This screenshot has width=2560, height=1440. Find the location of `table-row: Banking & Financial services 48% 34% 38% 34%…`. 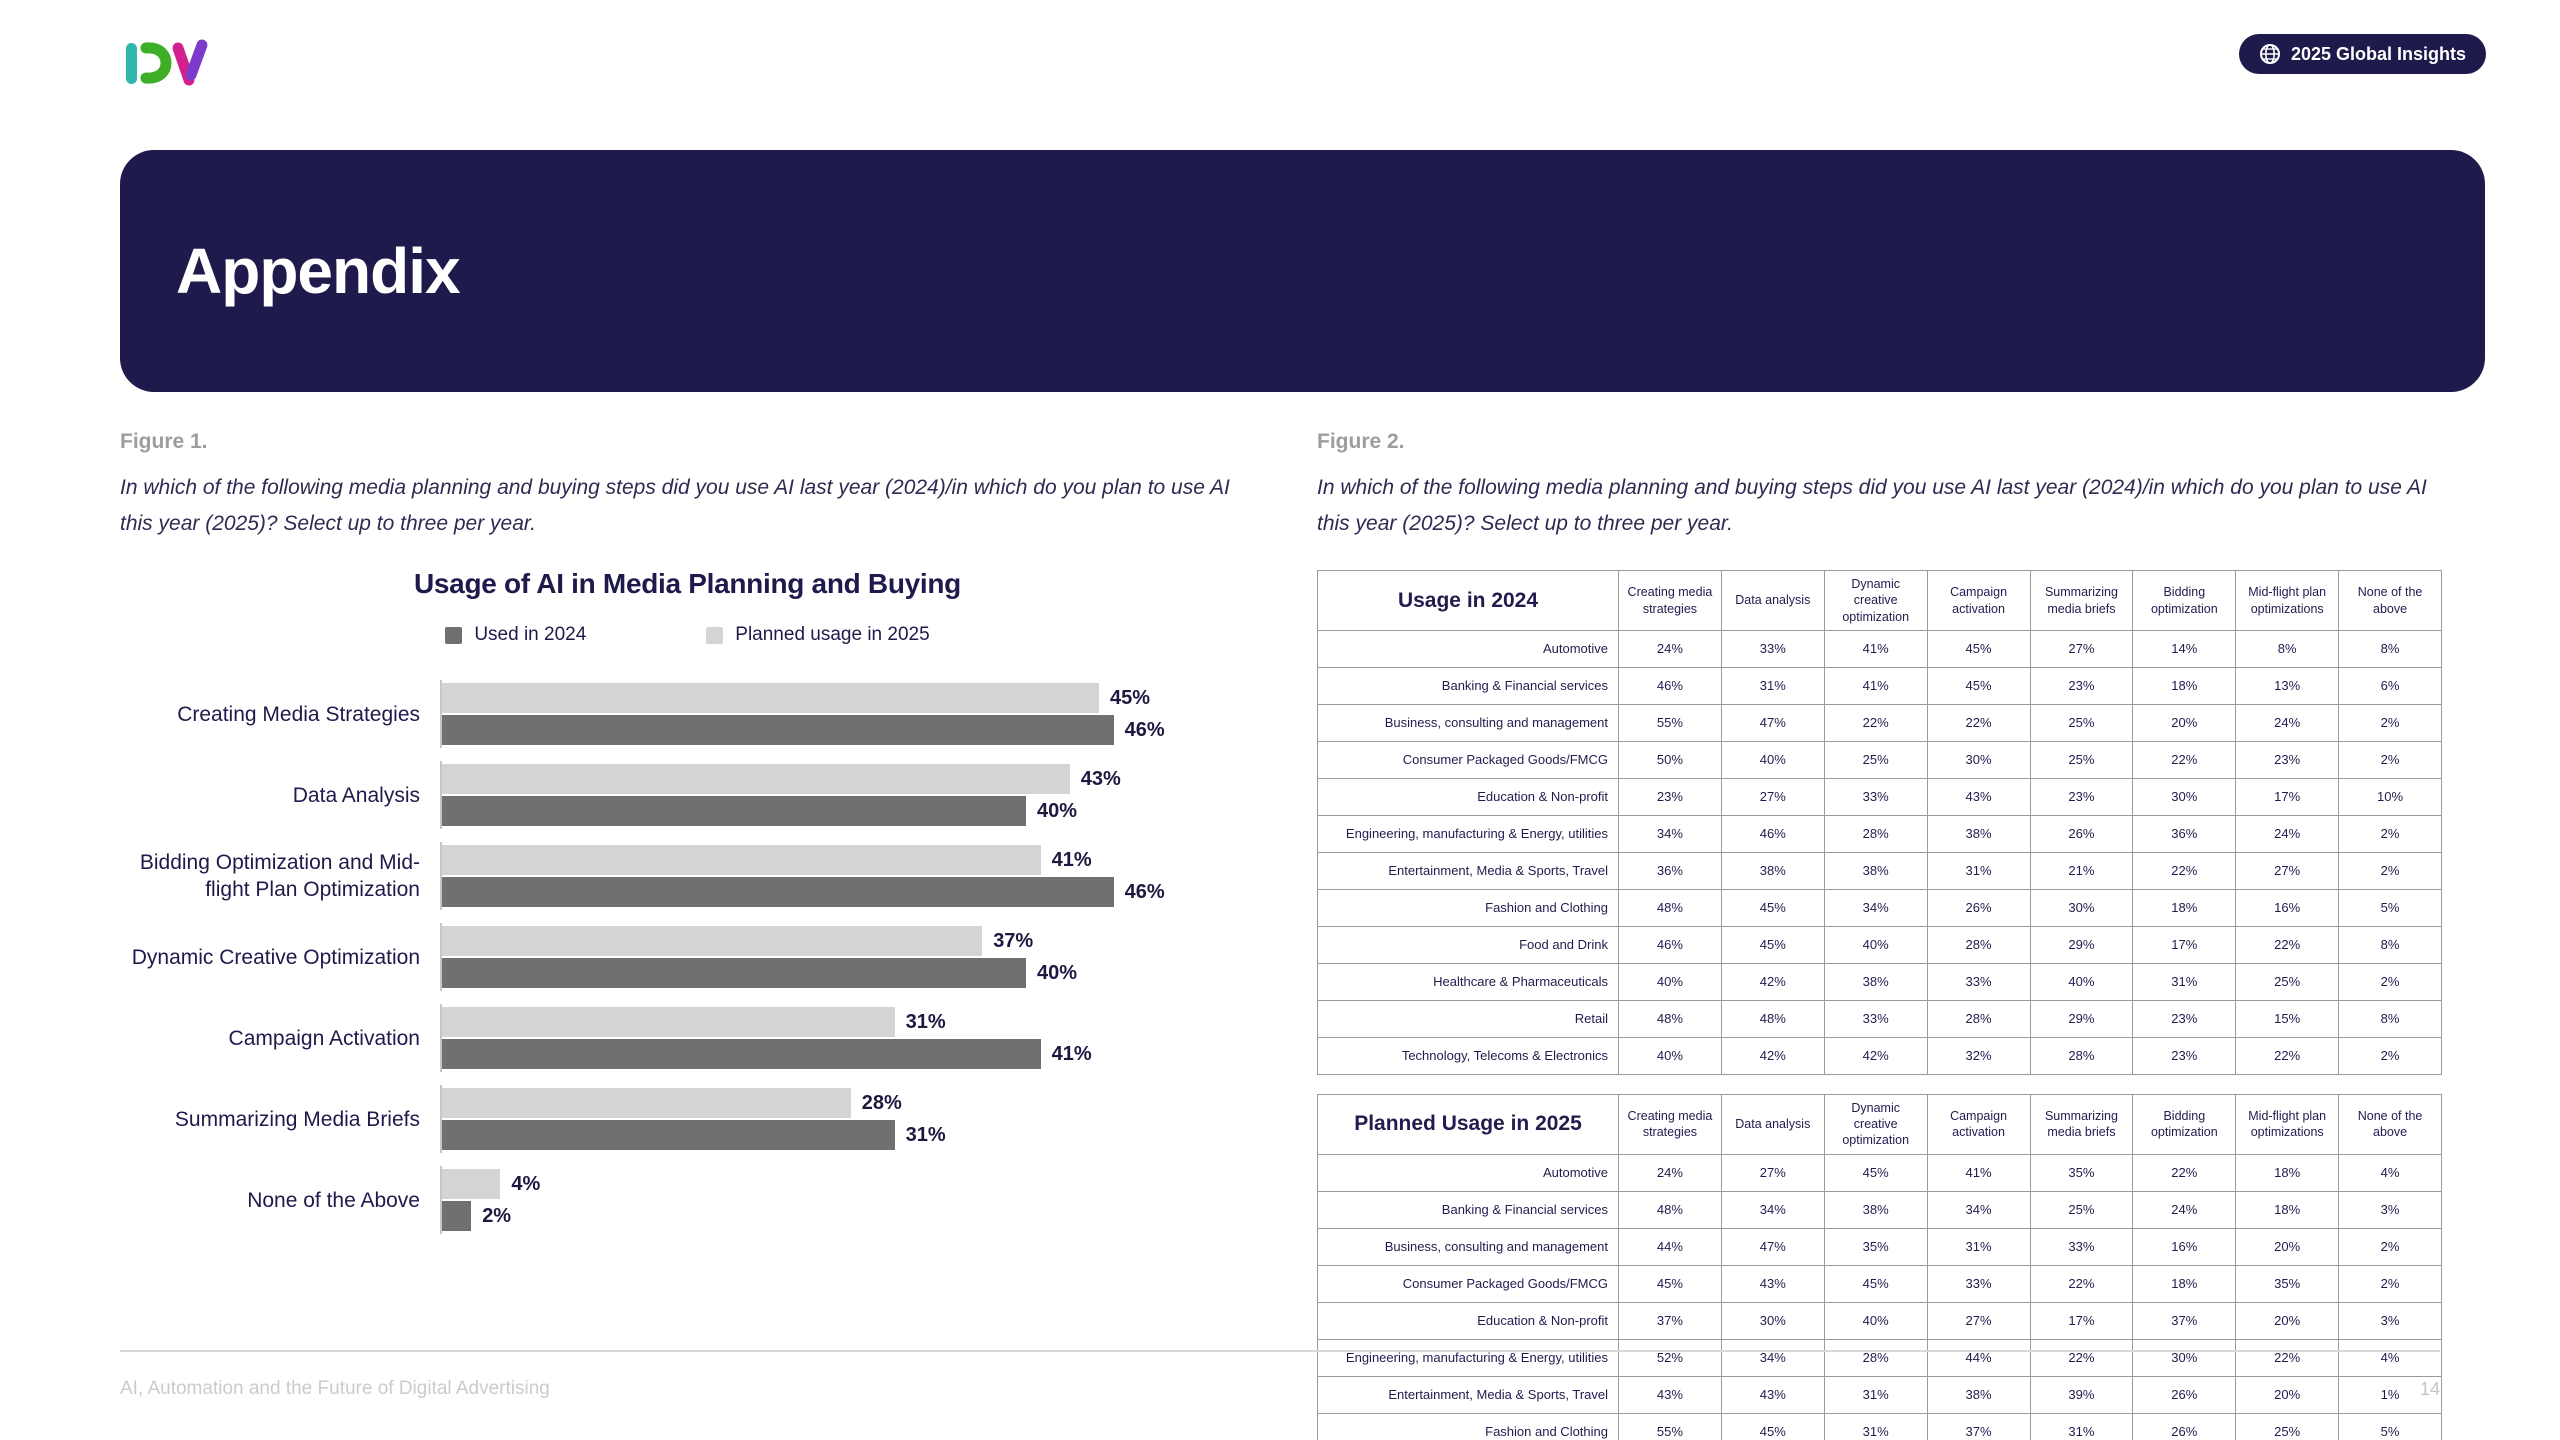

table-row: Banking & Financial services 48% 34% 38% 34%… is located at coordinates (1879, 1209).